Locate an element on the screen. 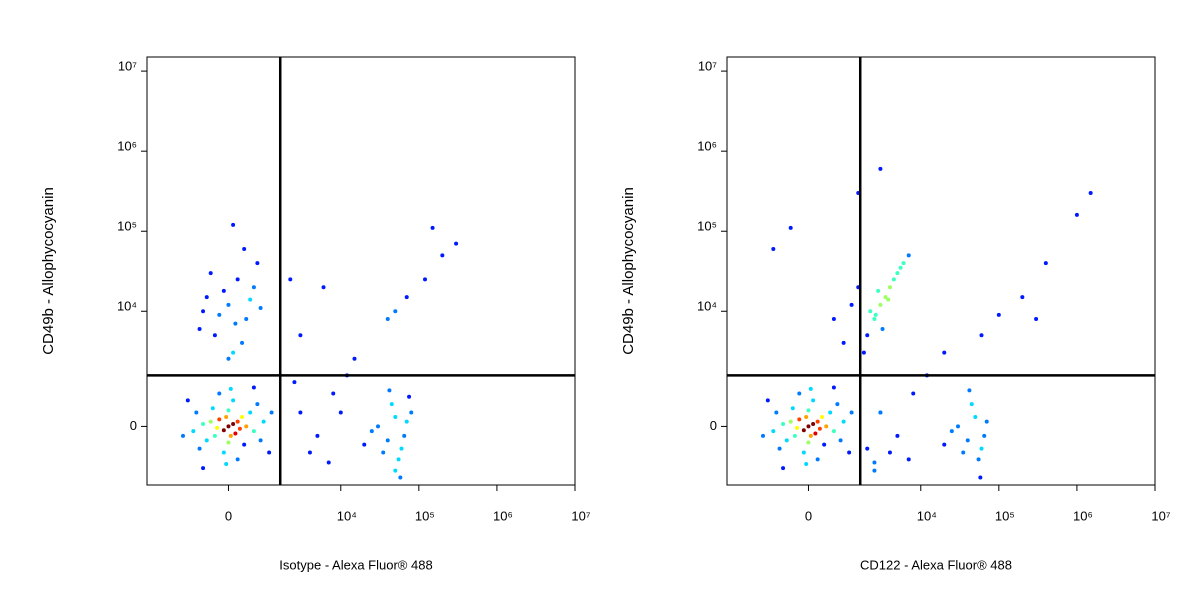  x-tick-label: 0 is located at coordinates (808, 515).